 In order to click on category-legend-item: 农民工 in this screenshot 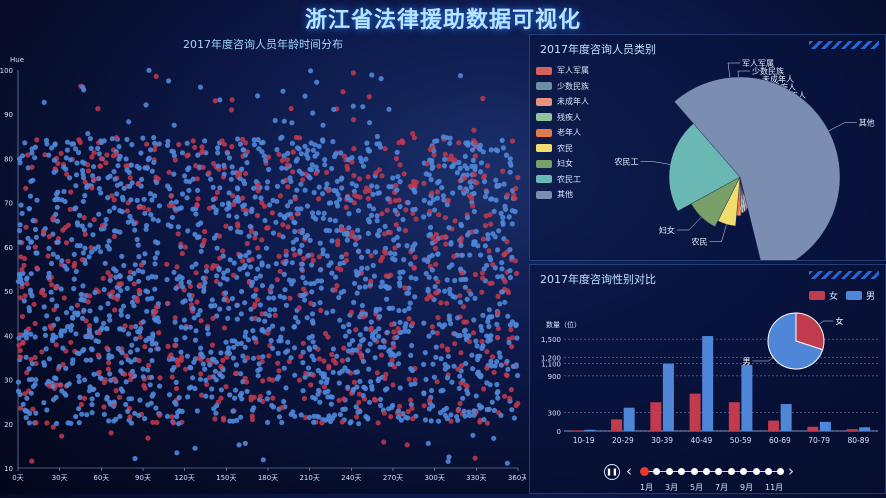, I will do `click(562, 180)`.